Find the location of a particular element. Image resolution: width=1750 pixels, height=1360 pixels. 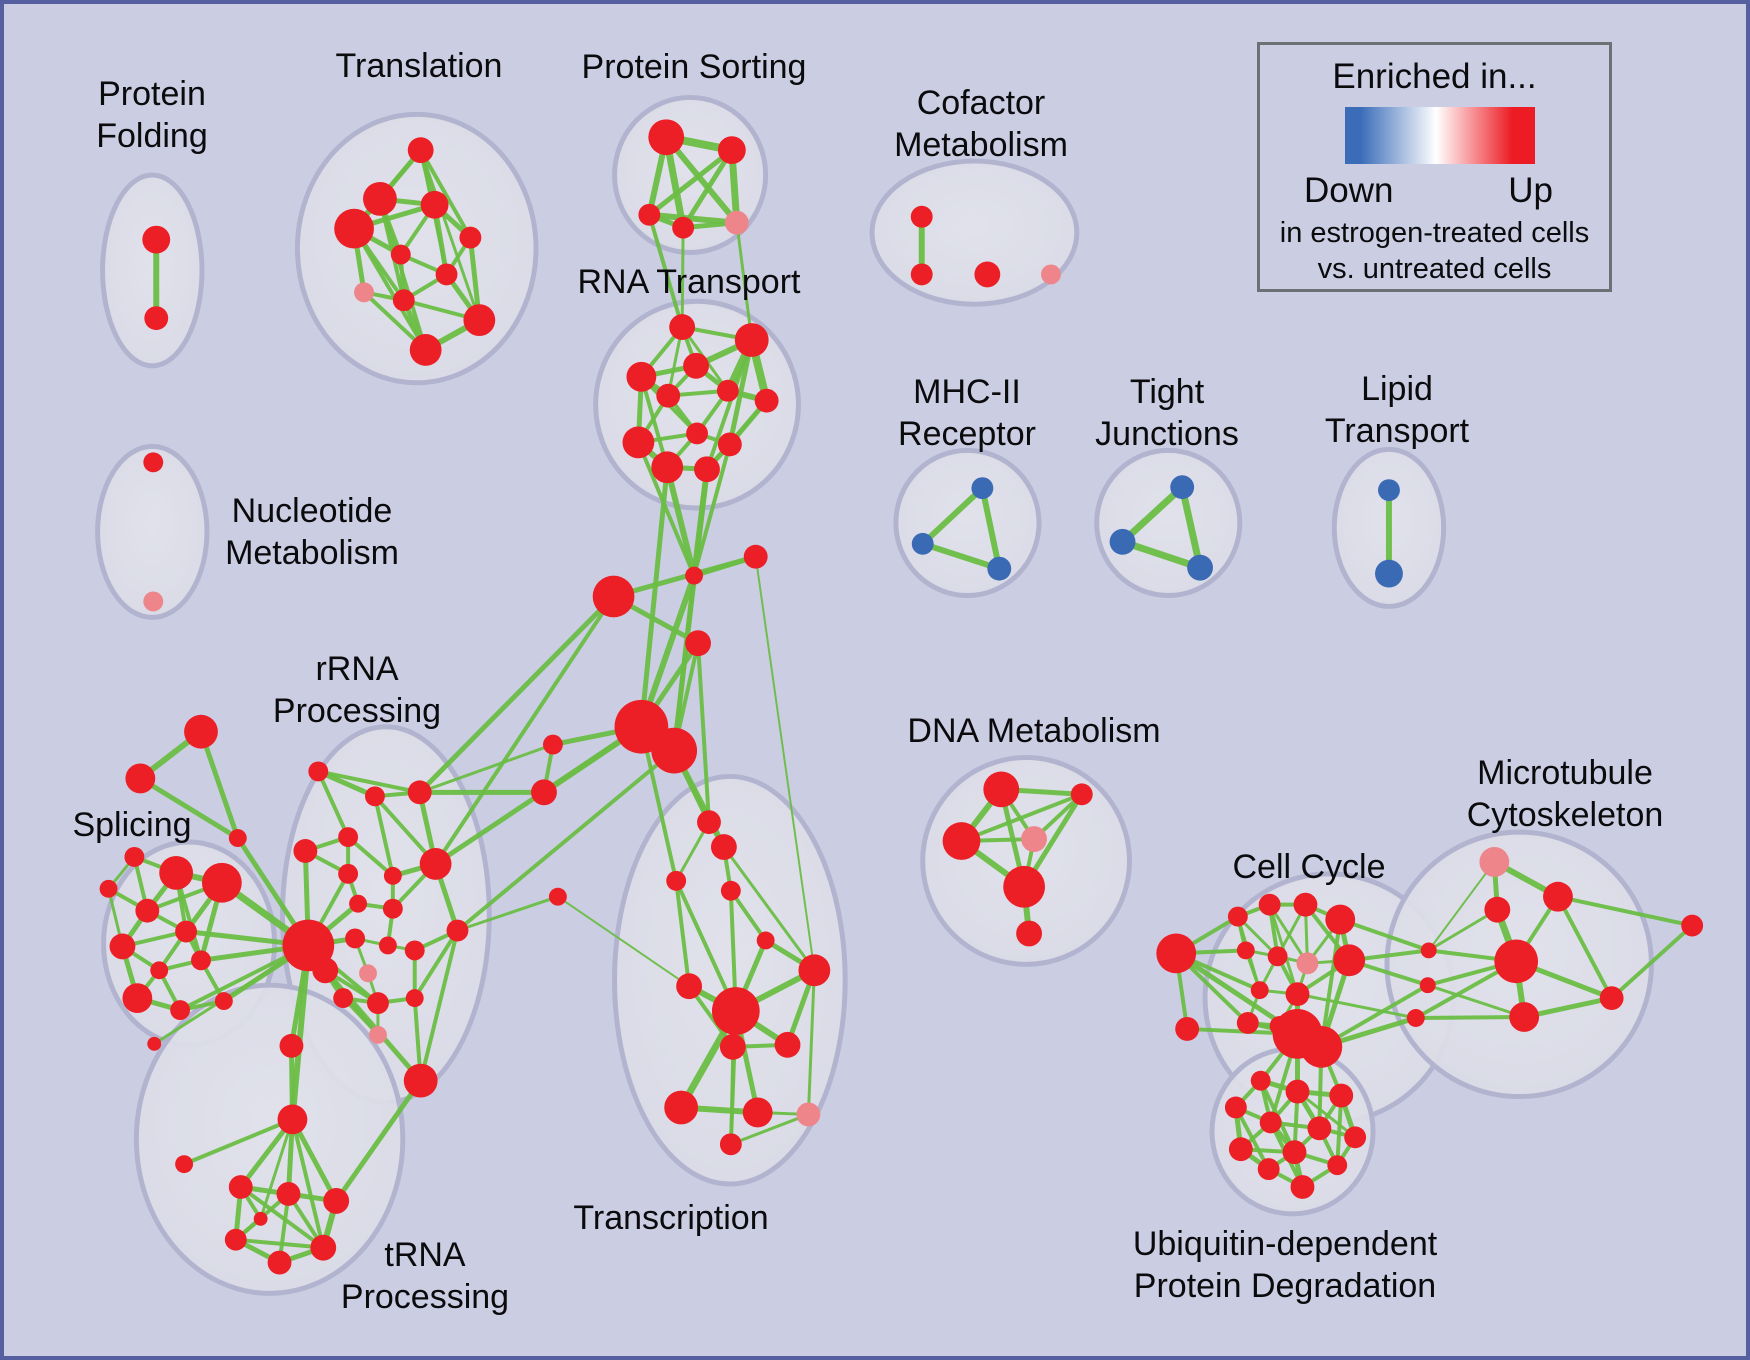

node-u12 is located at coordinates (1302, 1187).